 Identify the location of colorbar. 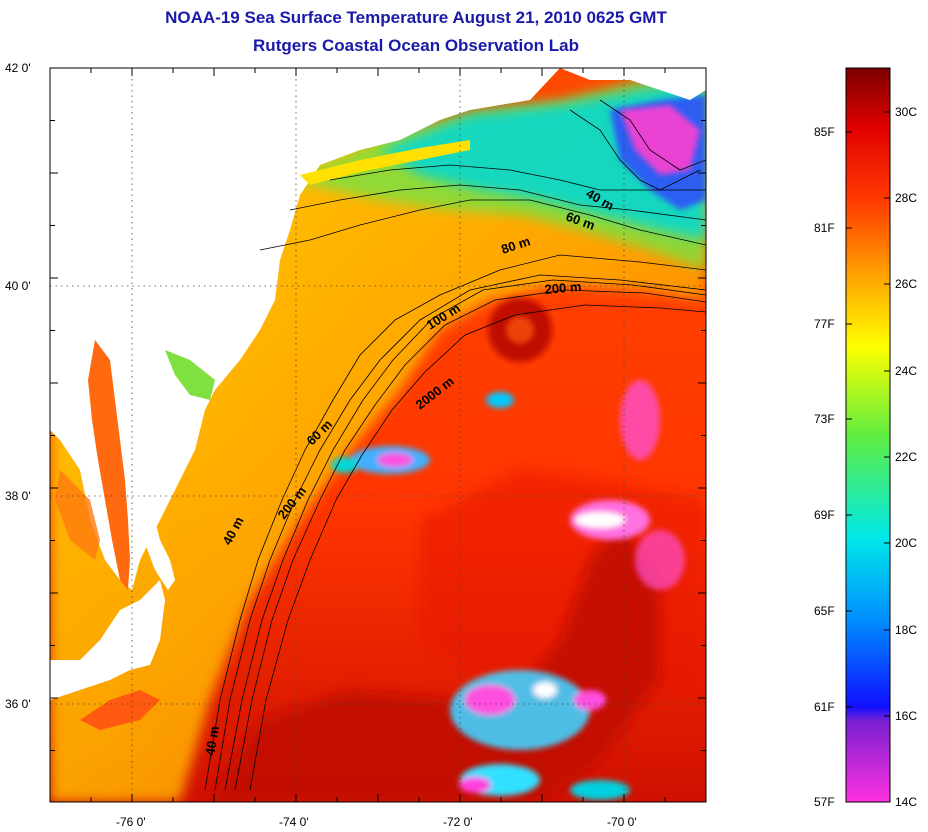
(868, 435).